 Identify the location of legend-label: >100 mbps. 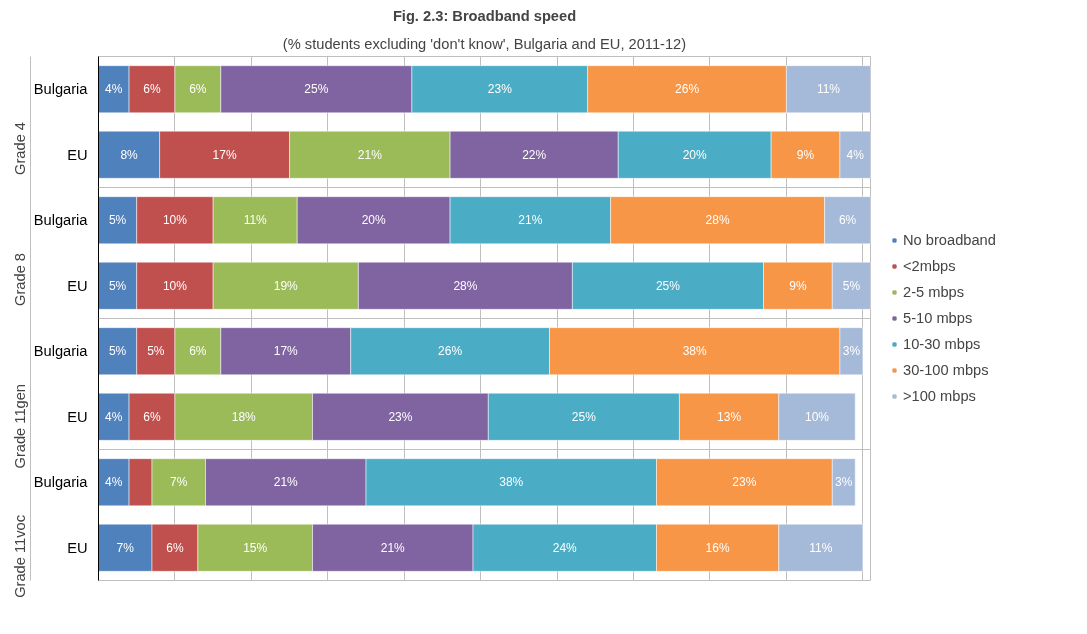
(939, 396).